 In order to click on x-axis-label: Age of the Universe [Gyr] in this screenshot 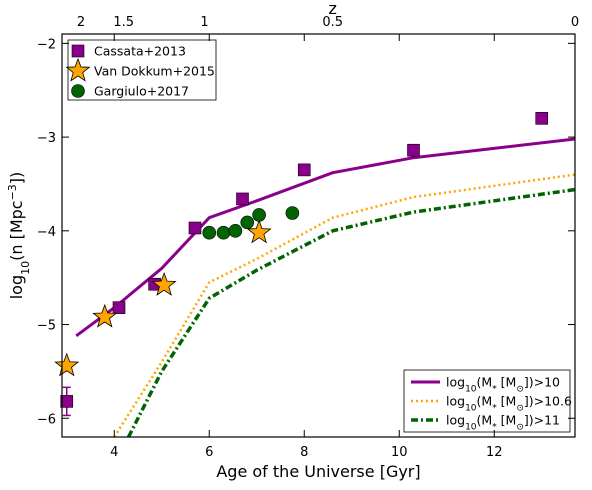, I will do `click(318, 471)`.